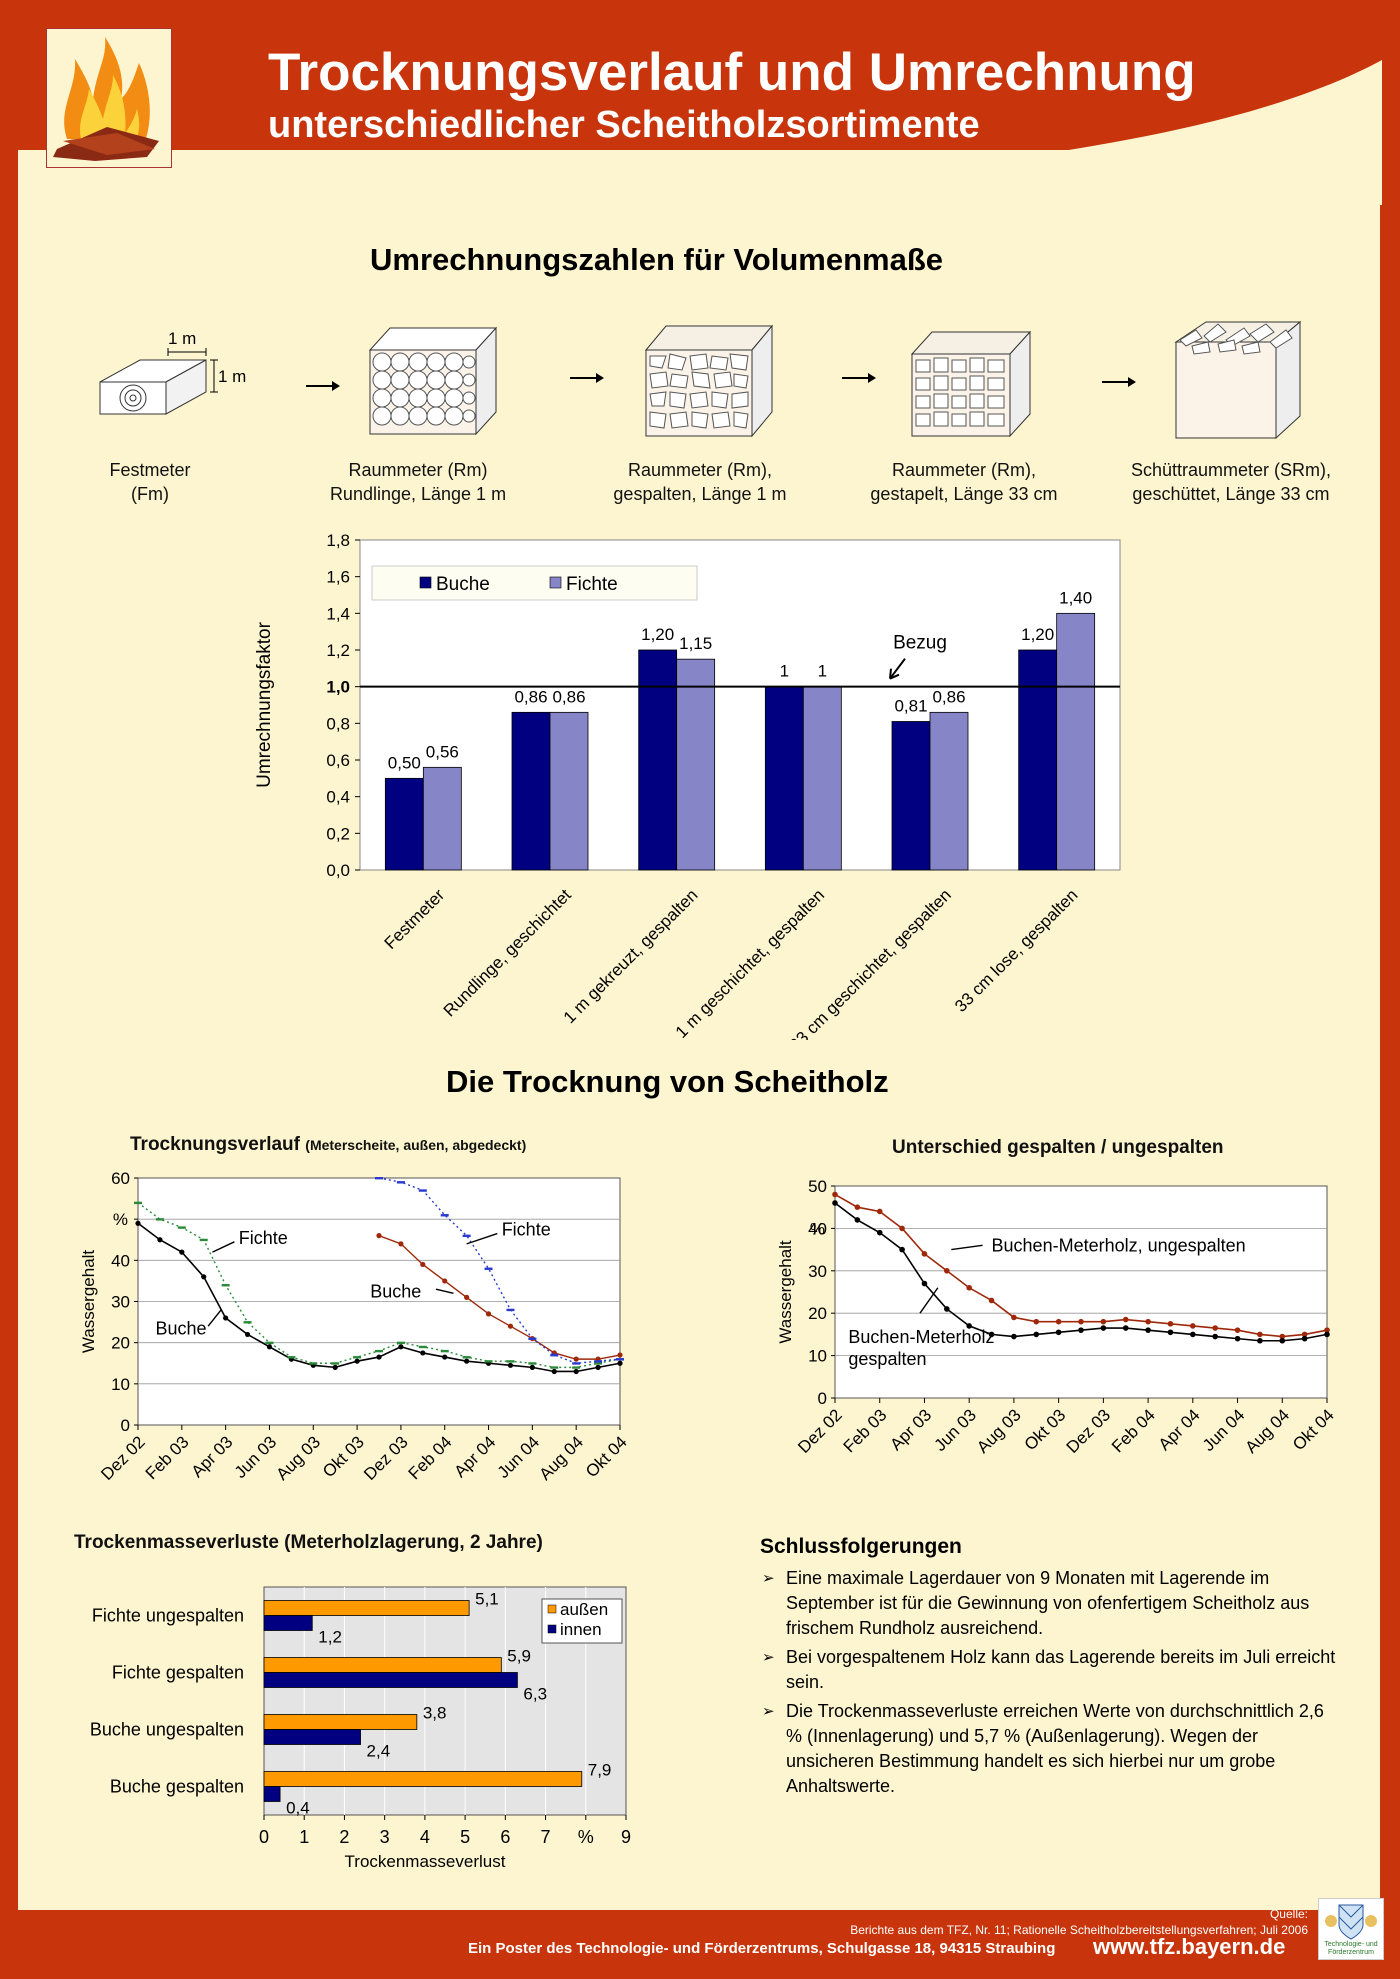 The width and height of the screenshot is (1400, 1979). I want to click on y-tick-label: 50, so click(817, 1186).